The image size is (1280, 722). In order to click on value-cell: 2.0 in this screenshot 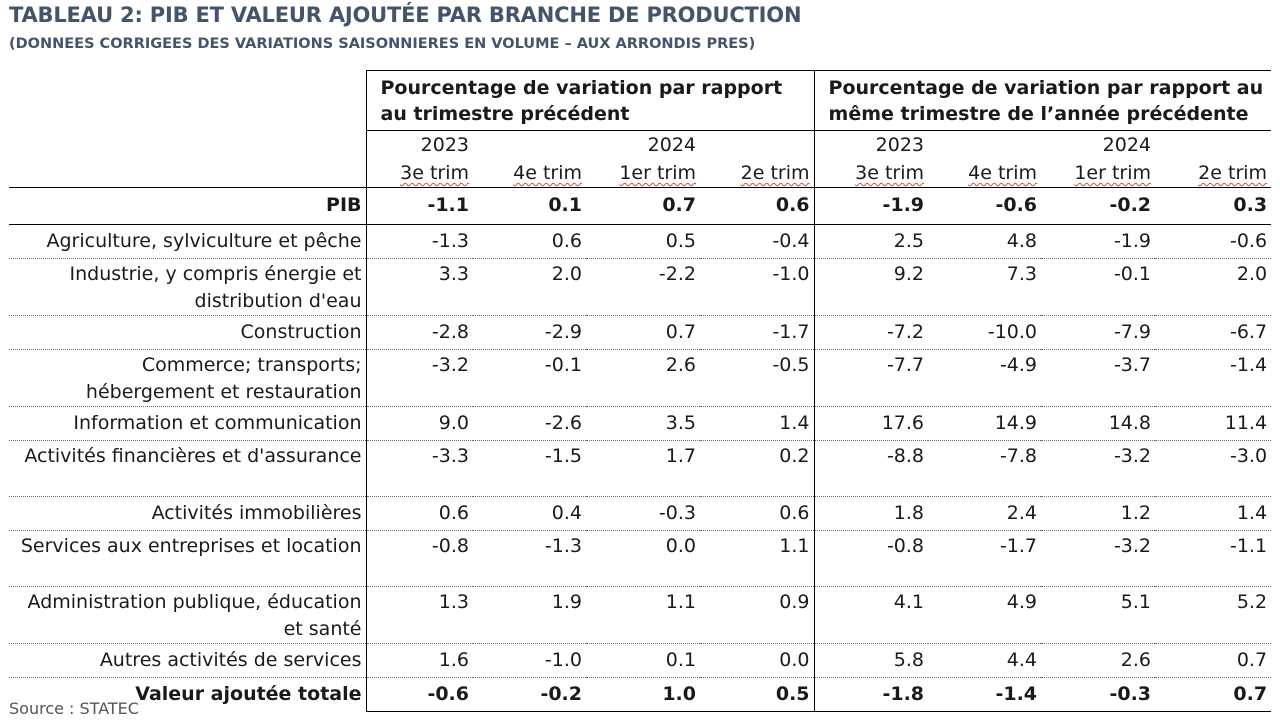, I will do `click(1213, 287)`.